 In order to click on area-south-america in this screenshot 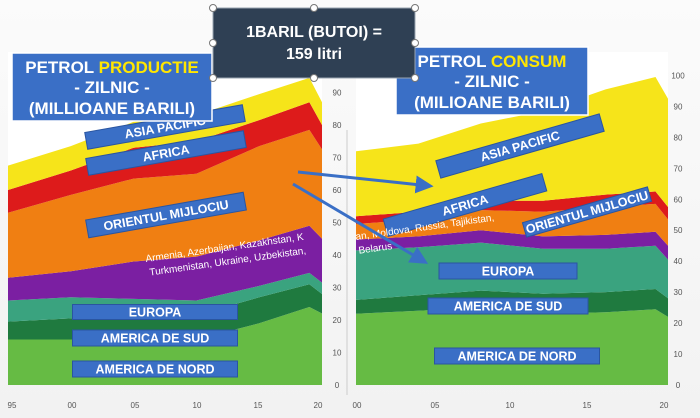, I will do `click(165, 312)`.